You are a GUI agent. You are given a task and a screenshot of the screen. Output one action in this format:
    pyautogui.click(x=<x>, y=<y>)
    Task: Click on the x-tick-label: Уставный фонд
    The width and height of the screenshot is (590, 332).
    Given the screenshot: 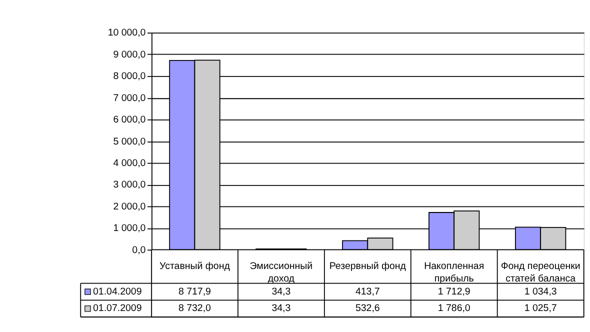 What is the action you would take?
    pyautogui.click(x=195, y=266)
    